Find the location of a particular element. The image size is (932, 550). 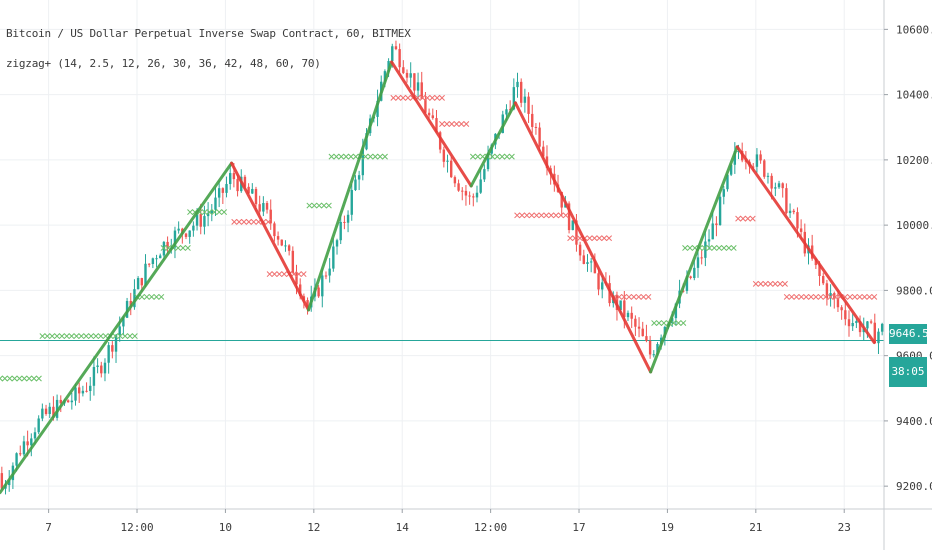

x-tick-label: 19 is located at coordinates (667, 527).